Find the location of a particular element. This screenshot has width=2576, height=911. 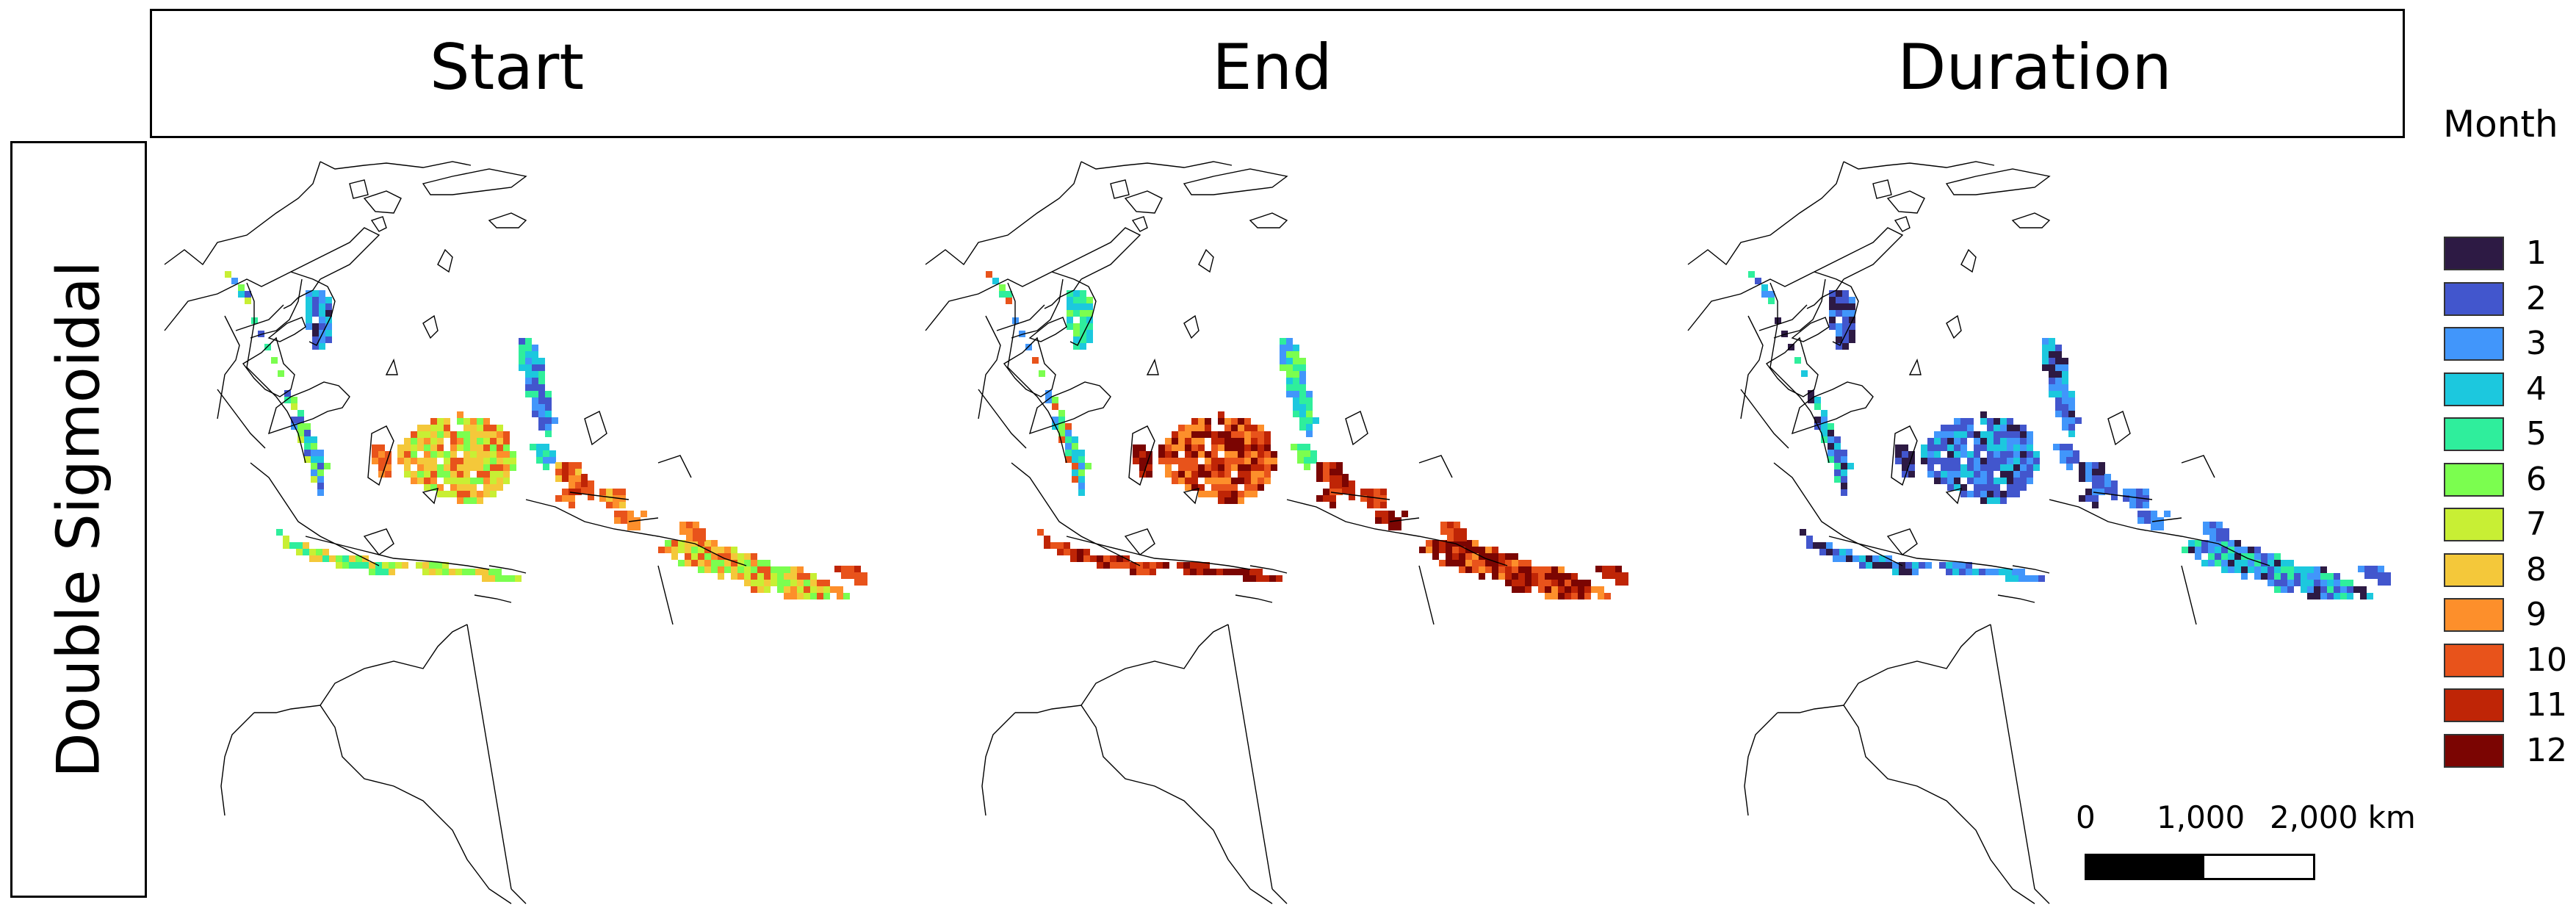

row-label: Double Sigmoidal is located at coordinates (78, 519).